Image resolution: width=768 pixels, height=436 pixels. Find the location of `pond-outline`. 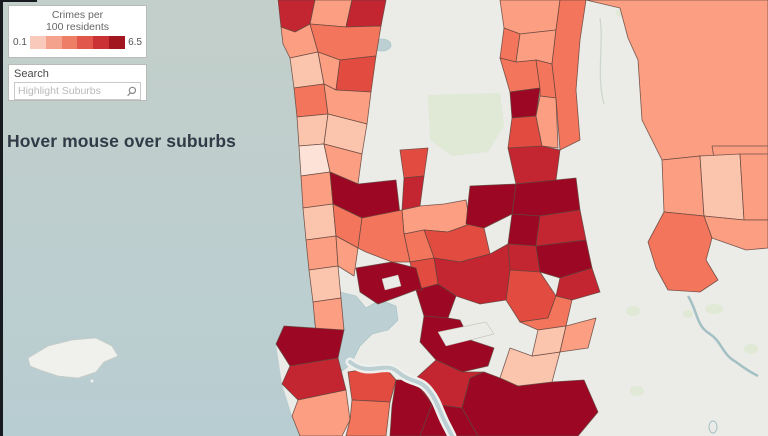

pond-outline is located at coordinates (713, 427).